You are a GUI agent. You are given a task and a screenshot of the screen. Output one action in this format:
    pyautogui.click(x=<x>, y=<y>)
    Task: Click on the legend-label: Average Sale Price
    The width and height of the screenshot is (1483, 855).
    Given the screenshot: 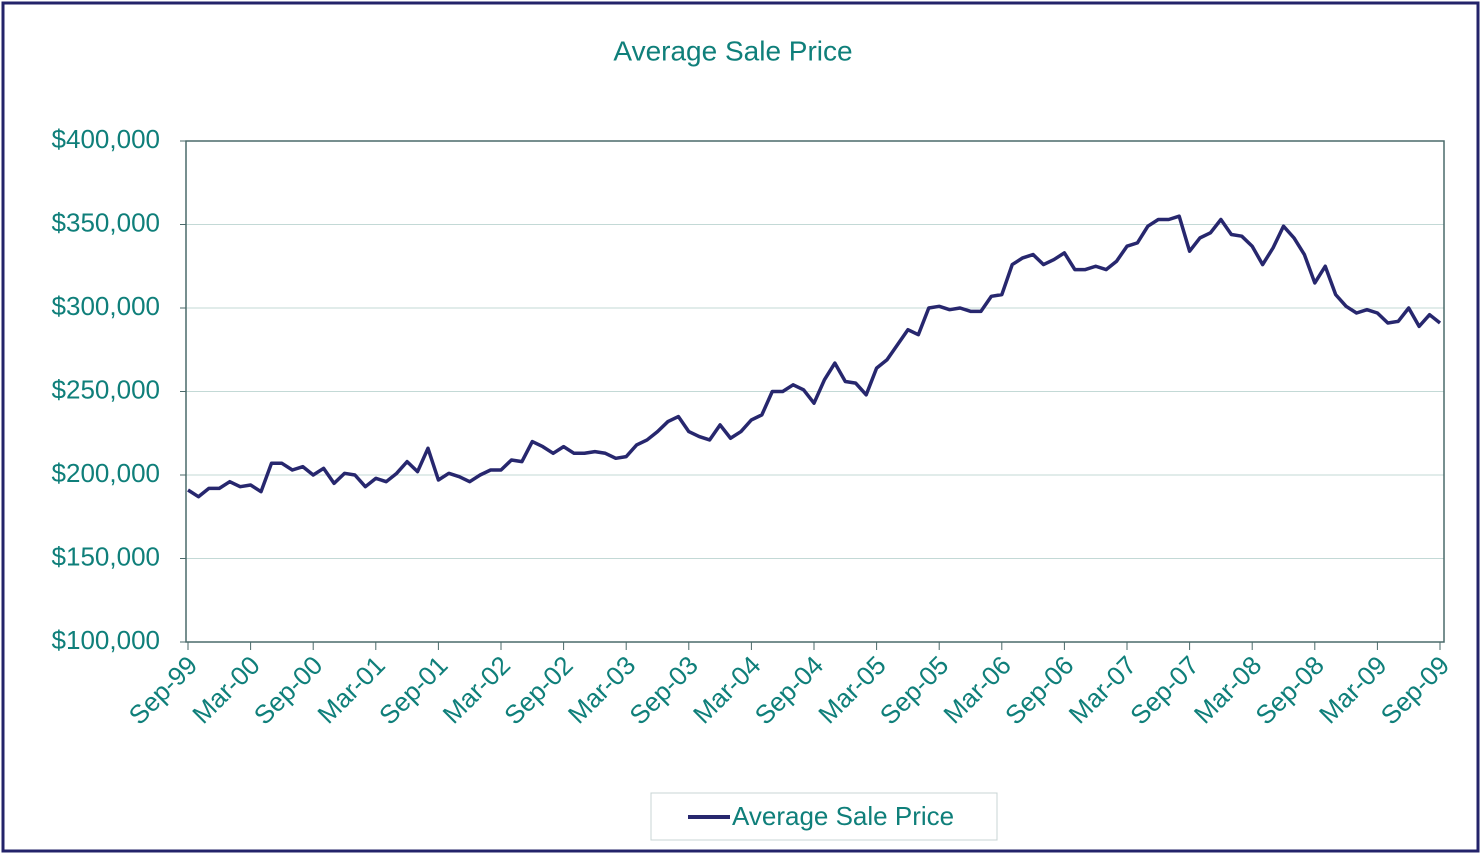 What is the action you would take?
    pyautogui.click(x=843, y=816)
    